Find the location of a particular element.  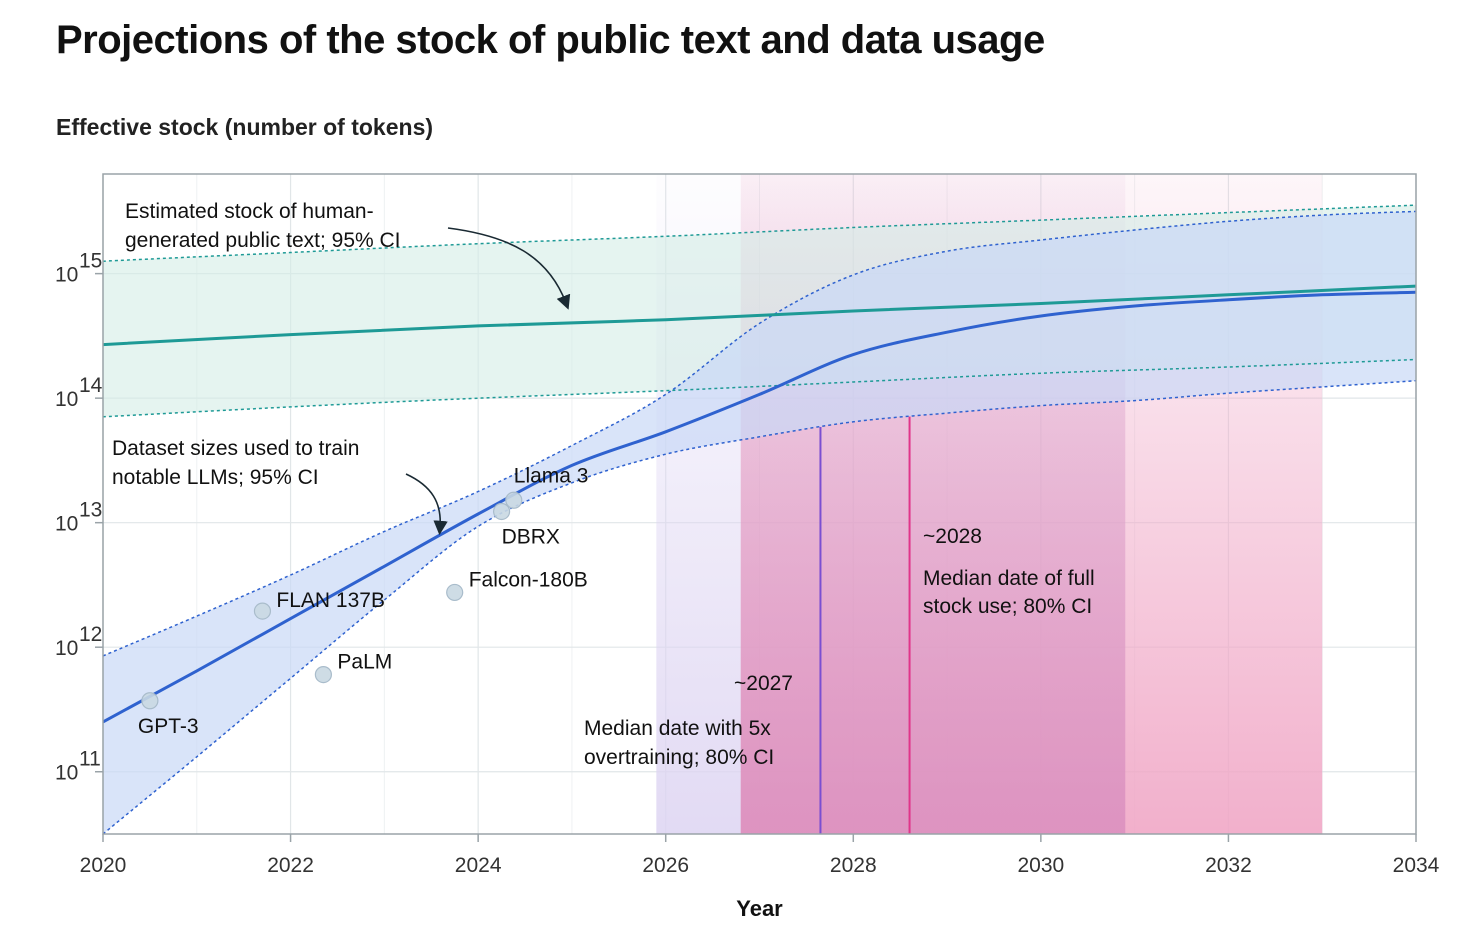

model-label: Llama 3 is located at coordinates (551, 475).